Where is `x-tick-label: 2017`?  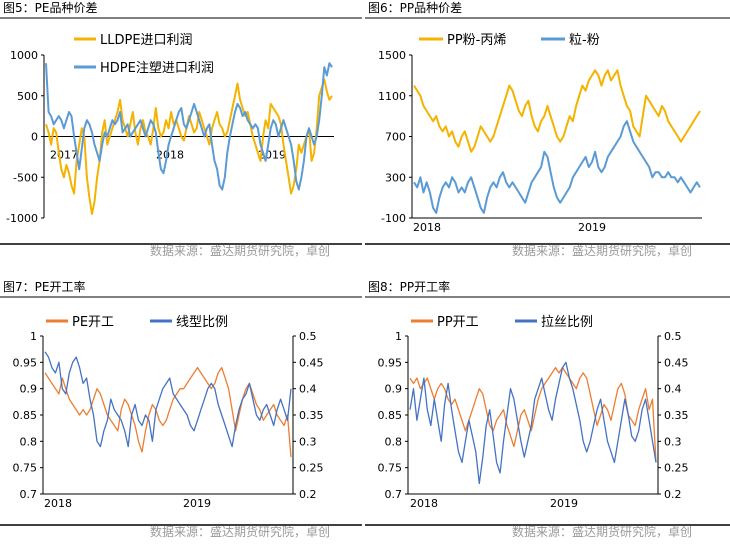
x-tick-label: 2017 is located at coordinates (64, 155).